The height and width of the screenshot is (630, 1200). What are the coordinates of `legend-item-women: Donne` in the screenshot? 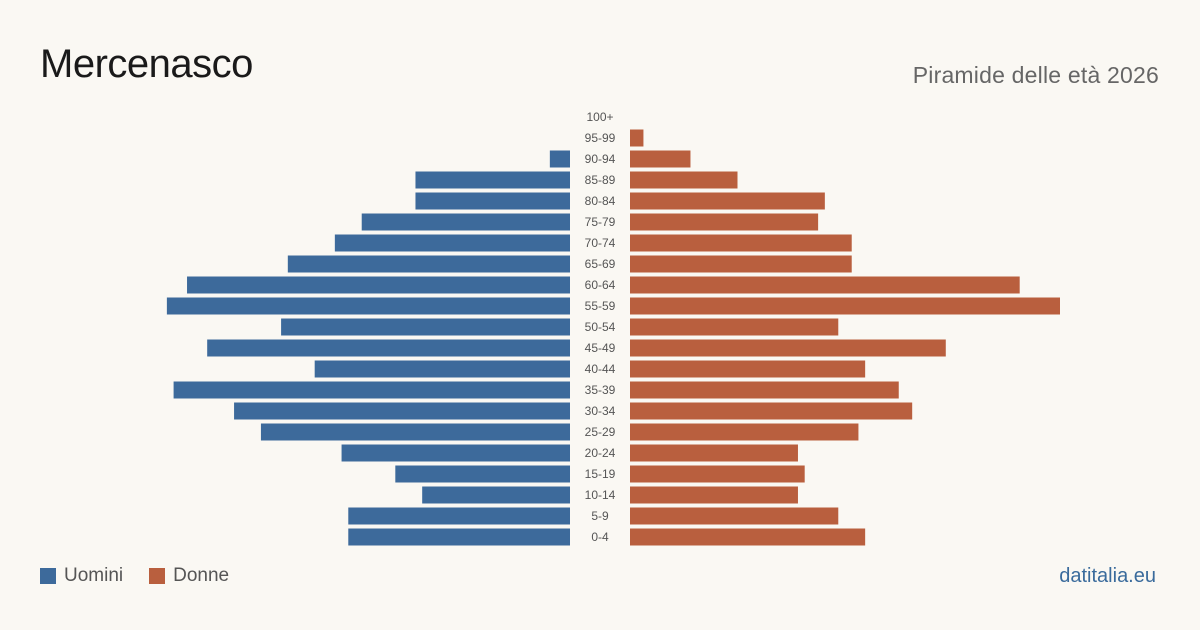 It's located at (189, 576).